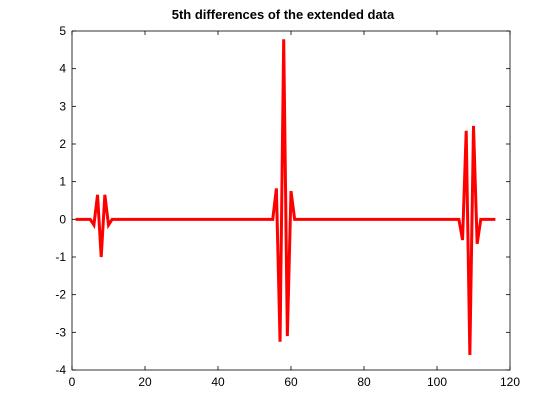 This screenshot has width=554, height=415. Describe the element at coordinates (218, 382) in the screenshot. I see `x-tick-label: 40` at that location.